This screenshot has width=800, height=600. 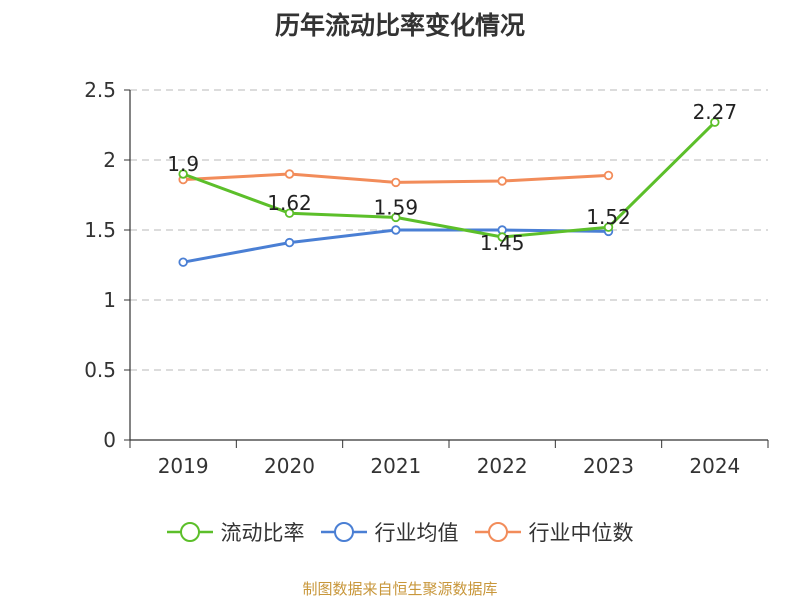 What do you see at coordinates (183, 164) in the screenshot?
I see `data-label: 1.9` at bounding box center [183, 164].